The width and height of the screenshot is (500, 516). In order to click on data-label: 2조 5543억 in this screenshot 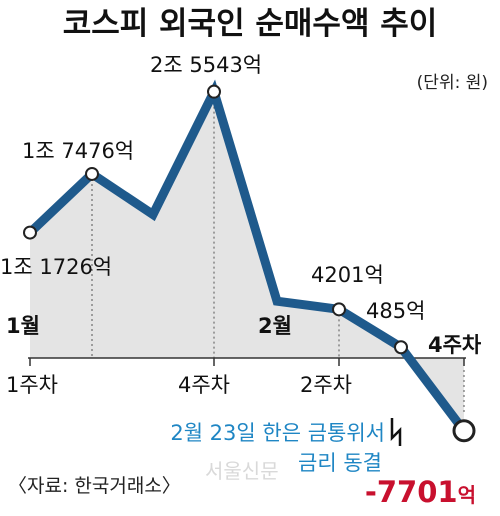, I will do `click(206, 65)`.